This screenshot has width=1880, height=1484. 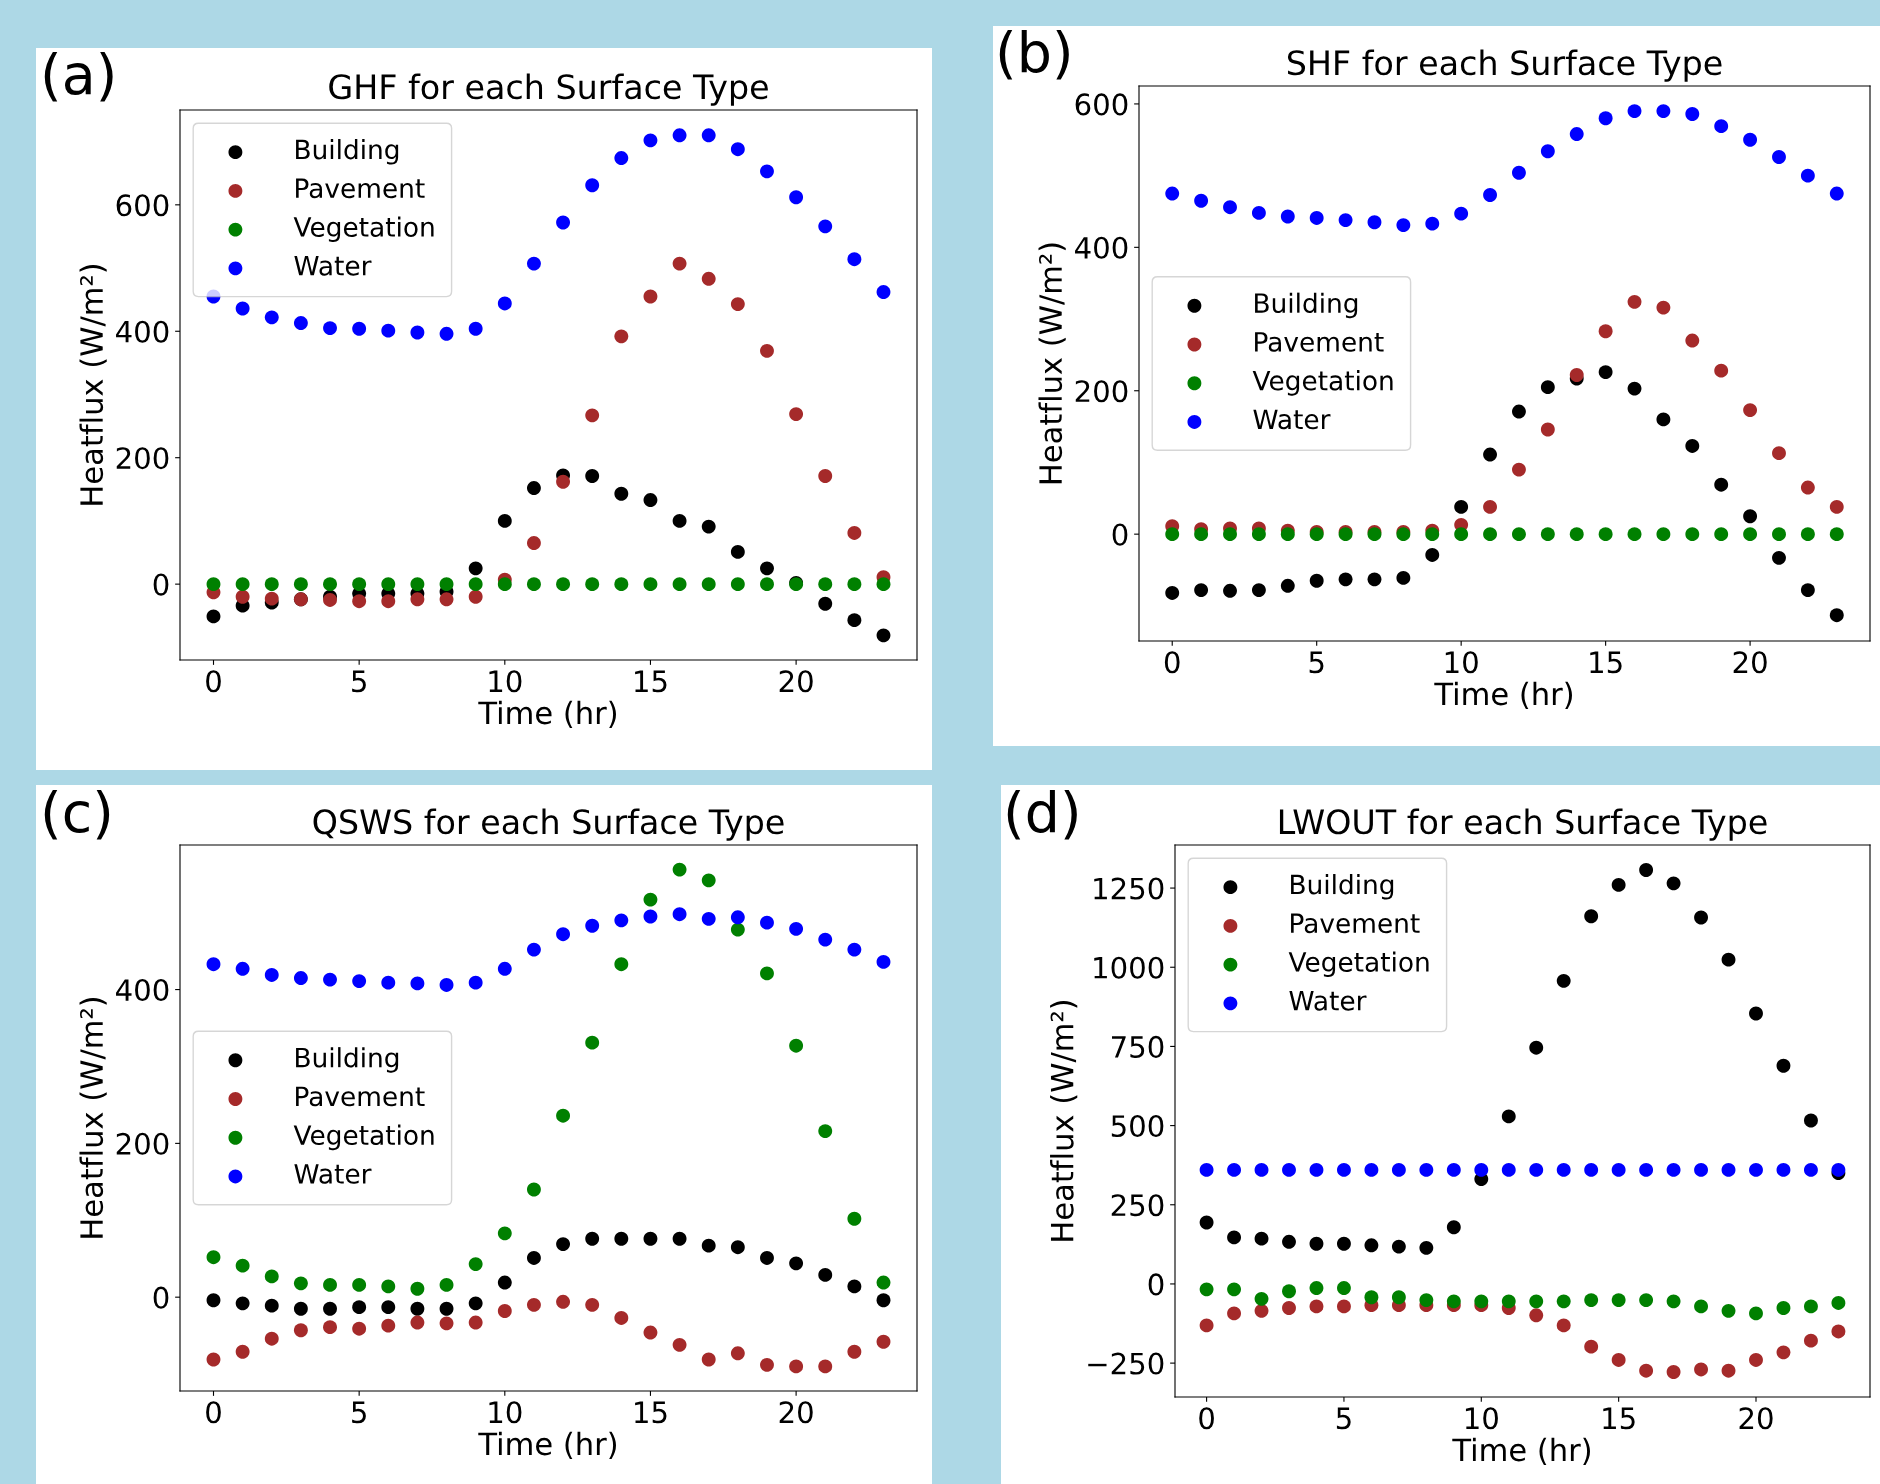 I want to click on y-tick-label: 750, so click(x=1138, y=1046).